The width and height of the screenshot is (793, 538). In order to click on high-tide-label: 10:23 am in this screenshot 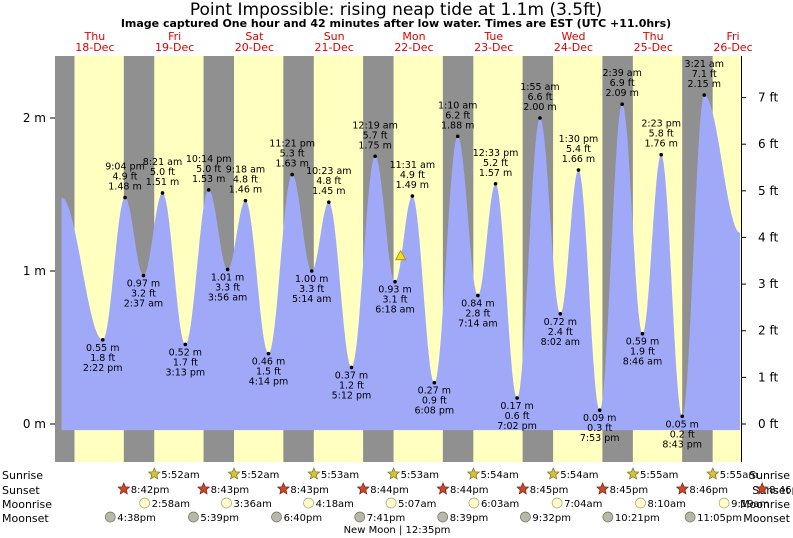, I will do `click(328, 171)`.